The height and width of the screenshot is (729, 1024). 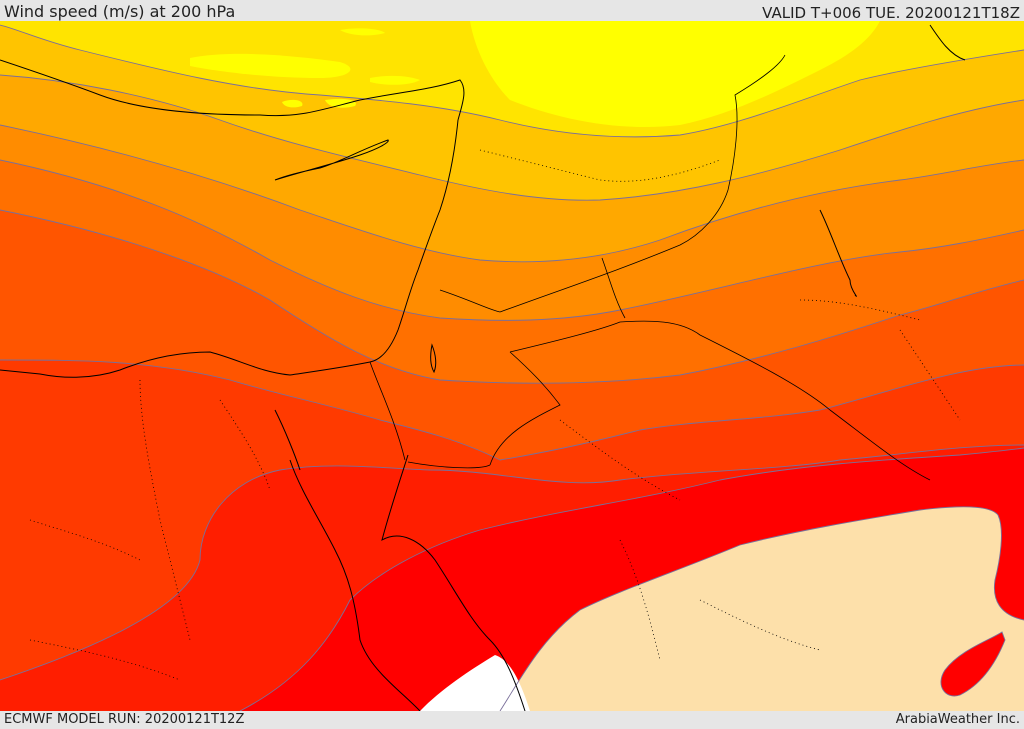 I want to click on land-white, so click(x=475, y=683).